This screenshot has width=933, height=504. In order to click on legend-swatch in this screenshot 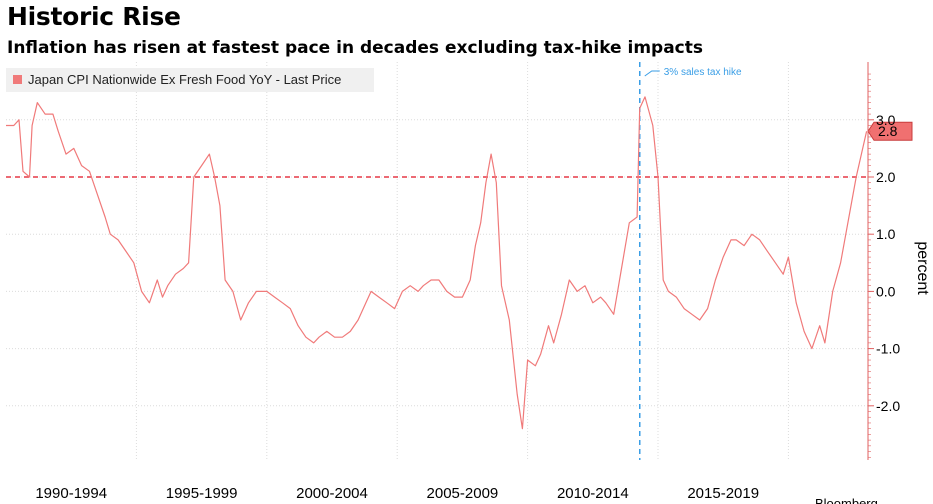, I will do `click(17, 79)`.